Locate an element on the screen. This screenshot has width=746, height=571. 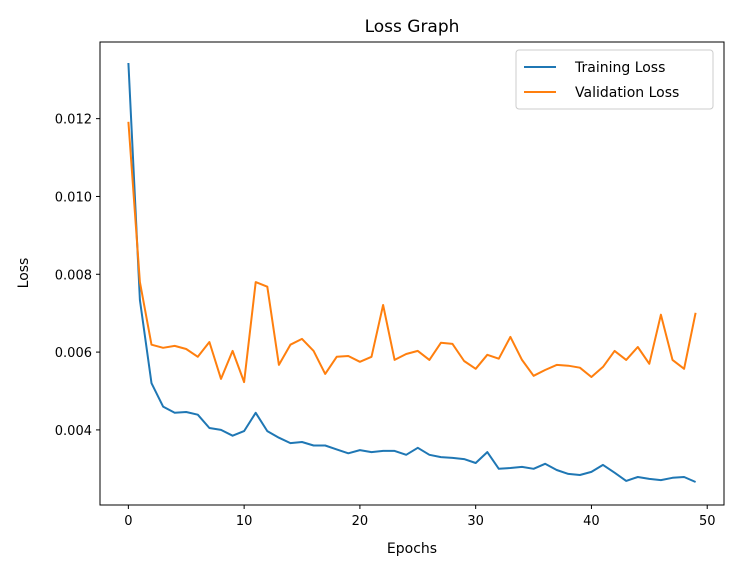
legend-box is located at coordinates (614, 79).